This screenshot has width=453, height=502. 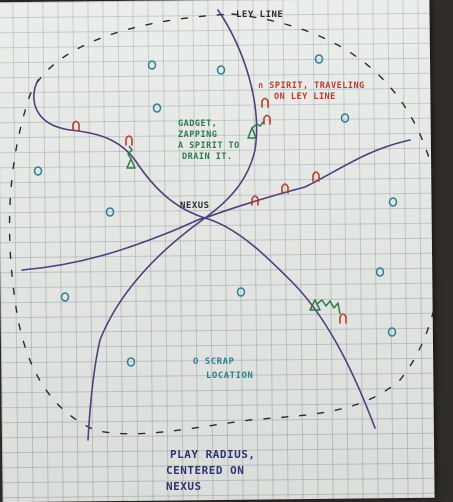 I want to click on spirit-label: ∩ SPIRIT, TRAVELING ON LEY LINE, so click(x=314, y=91).